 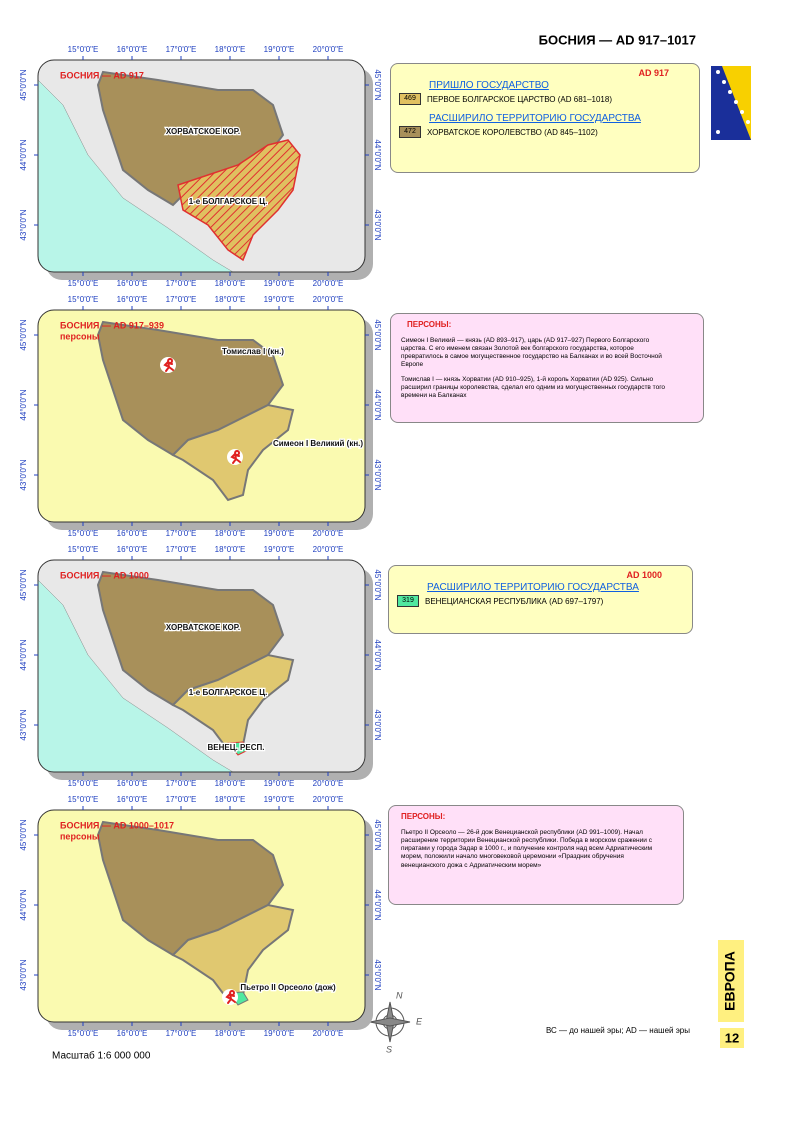 I want to click on map-subtitle: персоны, so click(x=80, y=836).